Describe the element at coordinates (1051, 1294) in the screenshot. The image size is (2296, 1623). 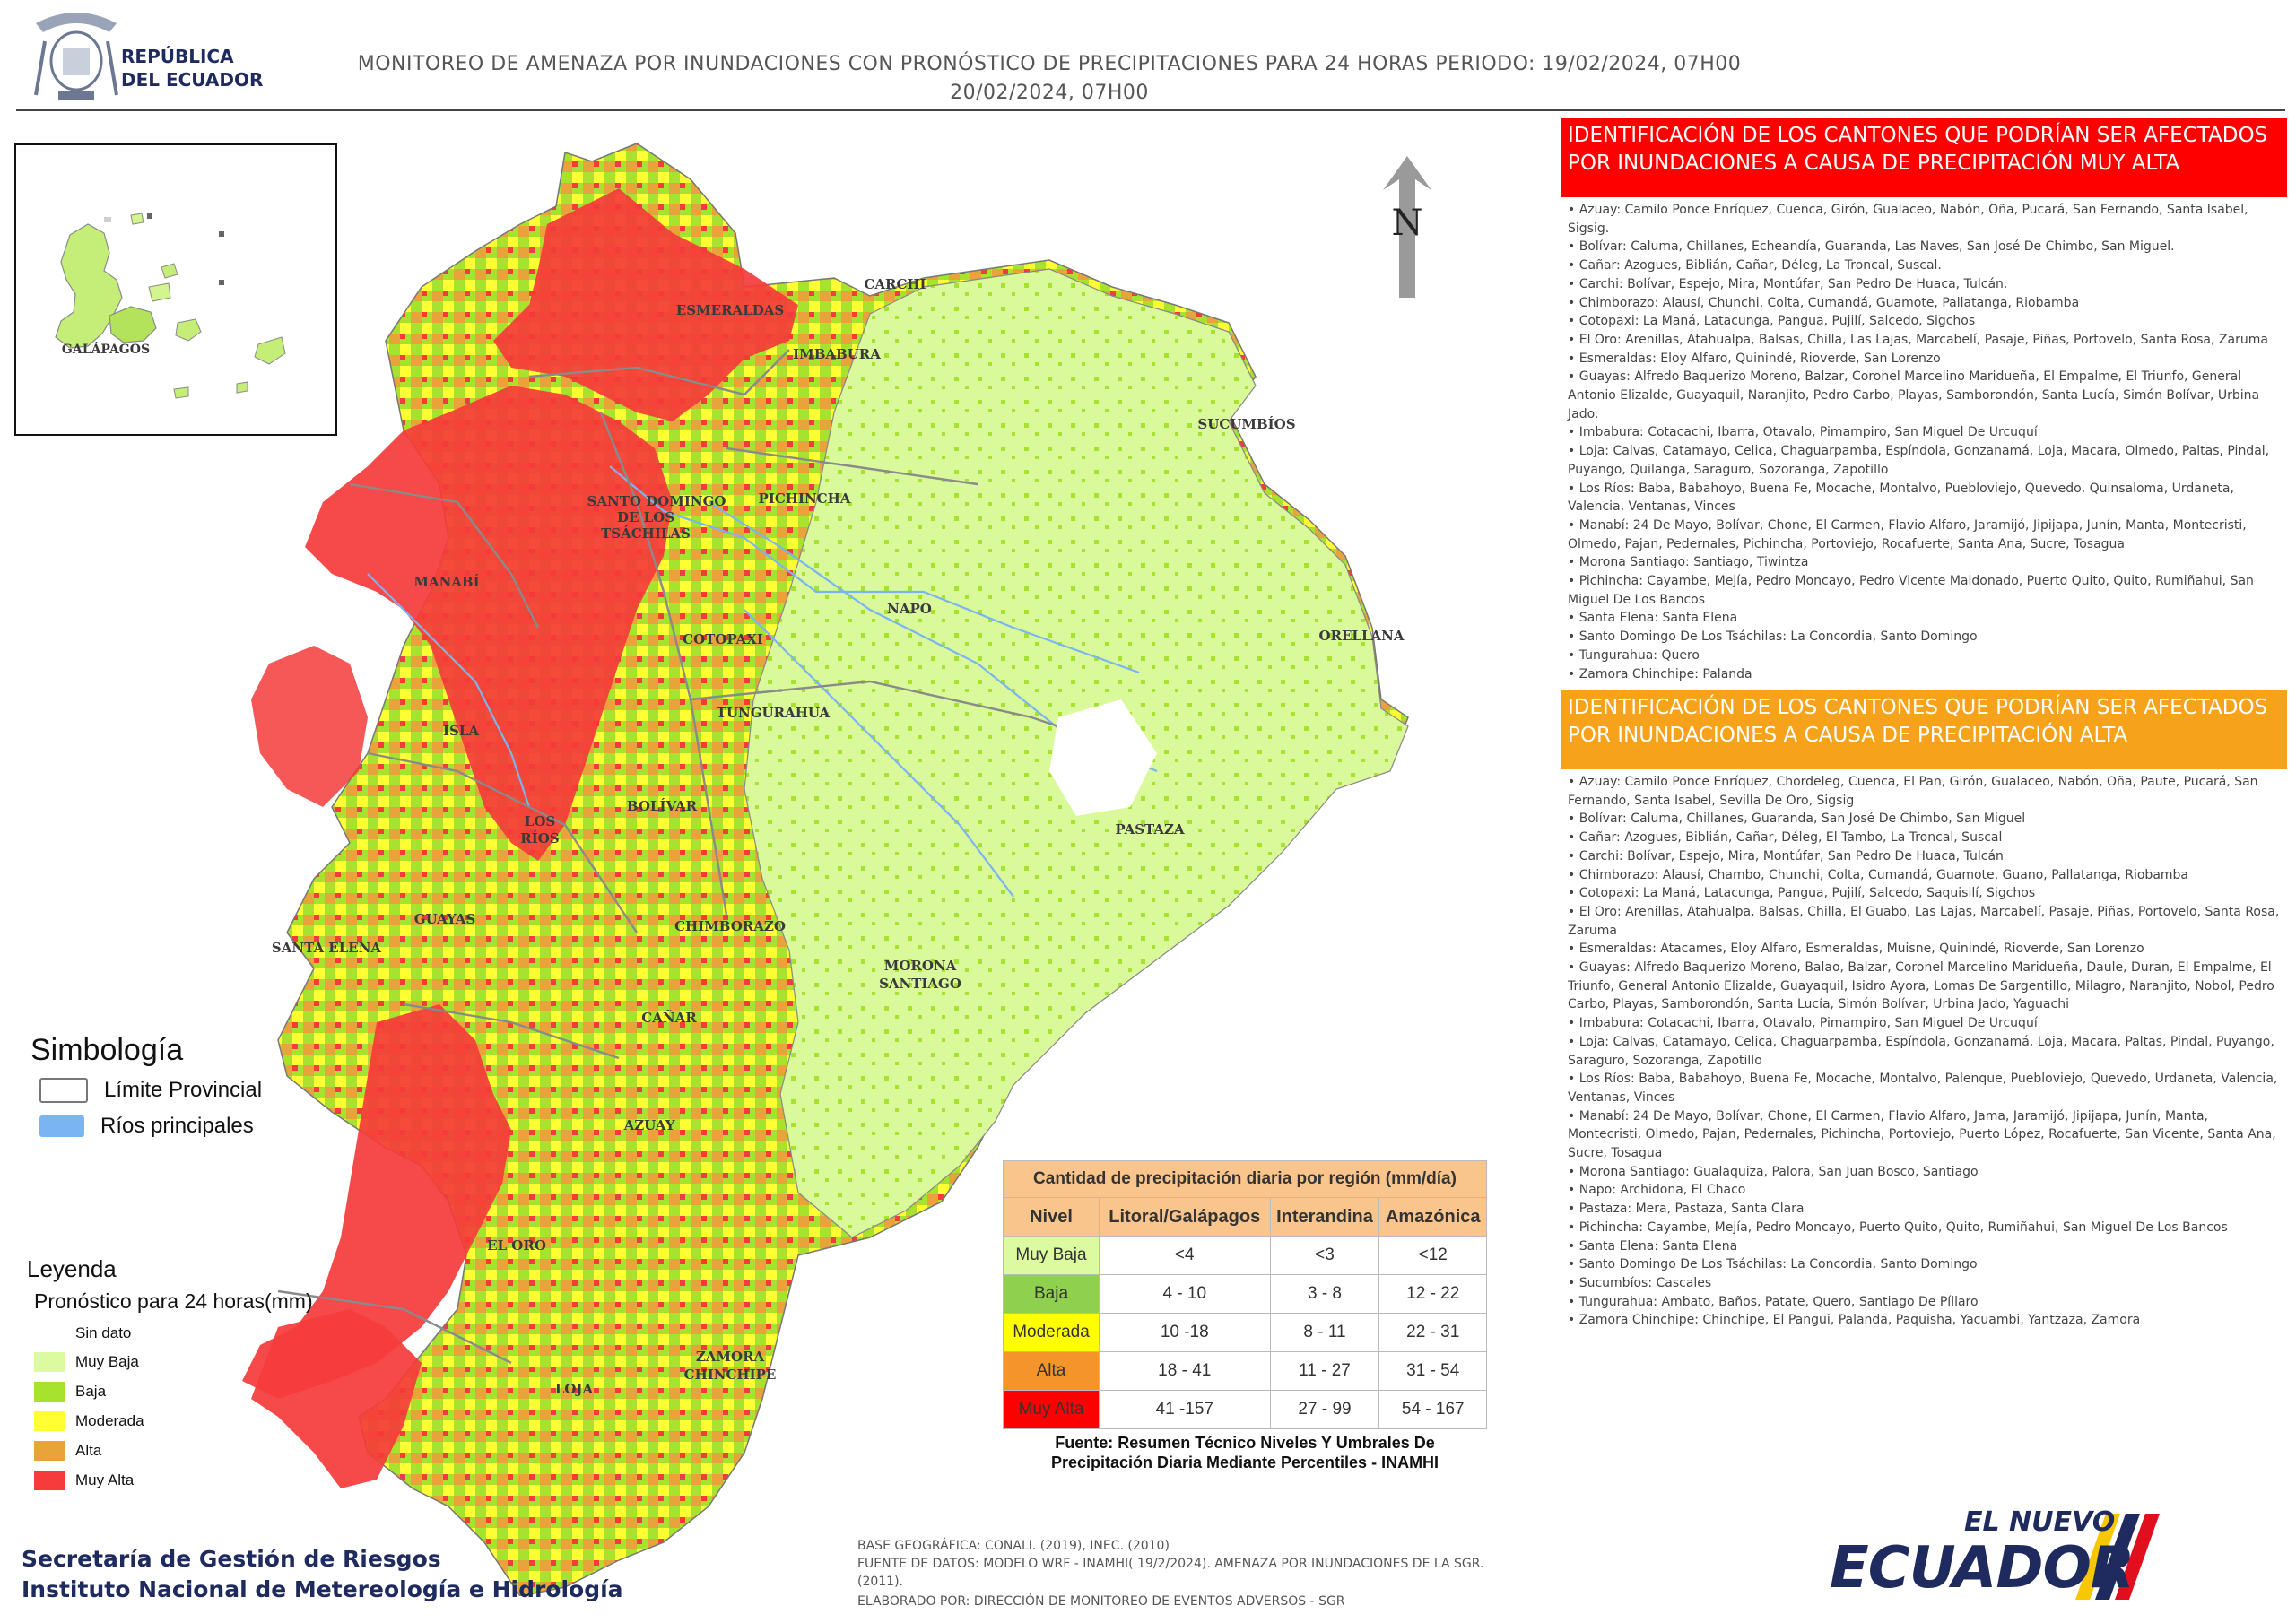
I see `table-cell-nivel: Baja` at that location.